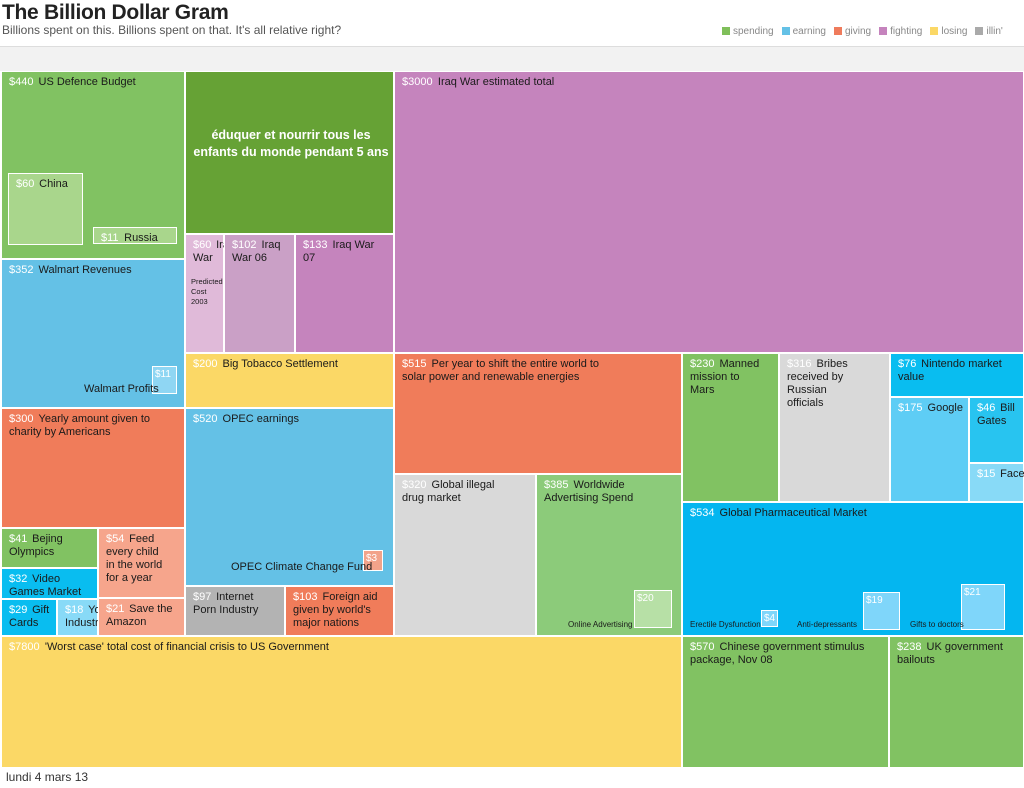 Image resolution: width=1024 pixels, height=788 pixels. What do you see at coordinates (910, 408) in the screenshot?
I see `cell-value-google: $175` at bounding box center [910, 408].